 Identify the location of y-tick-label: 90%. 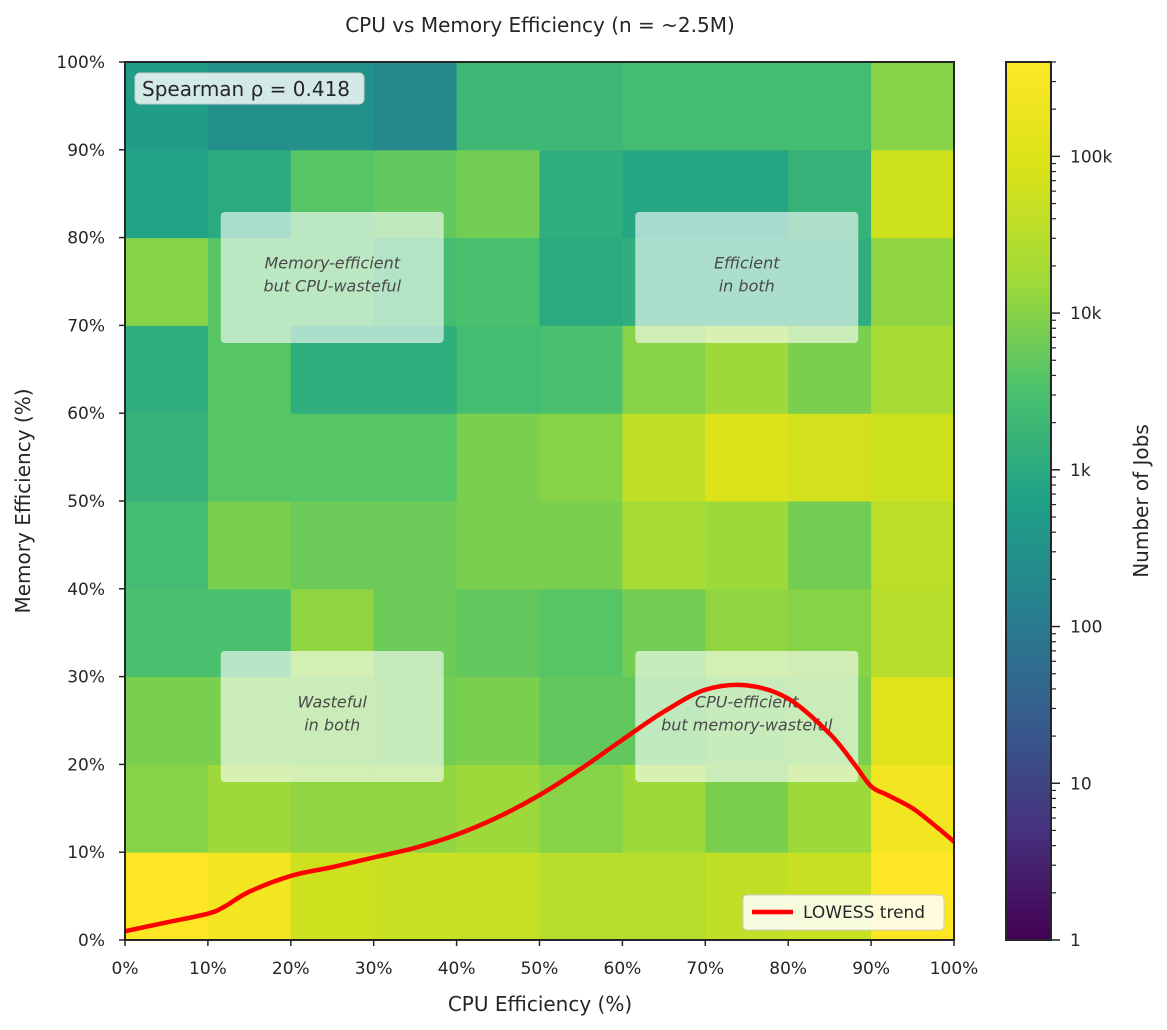
(86, 151).